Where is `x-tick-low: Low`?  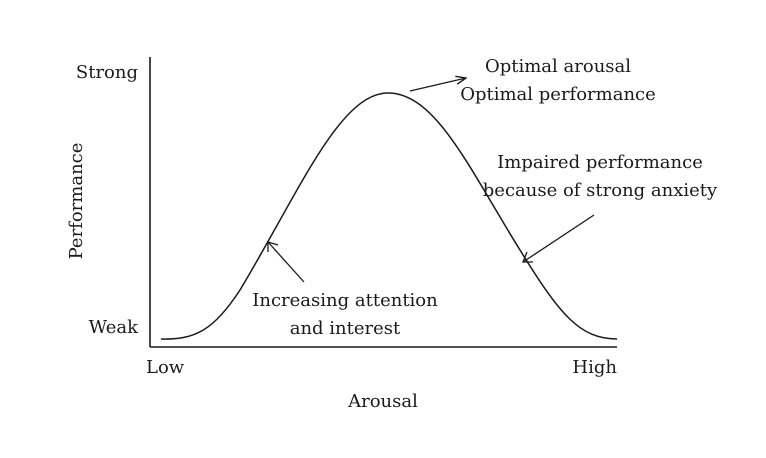 x-tick-low: Low is located at coordinates (165, 367).